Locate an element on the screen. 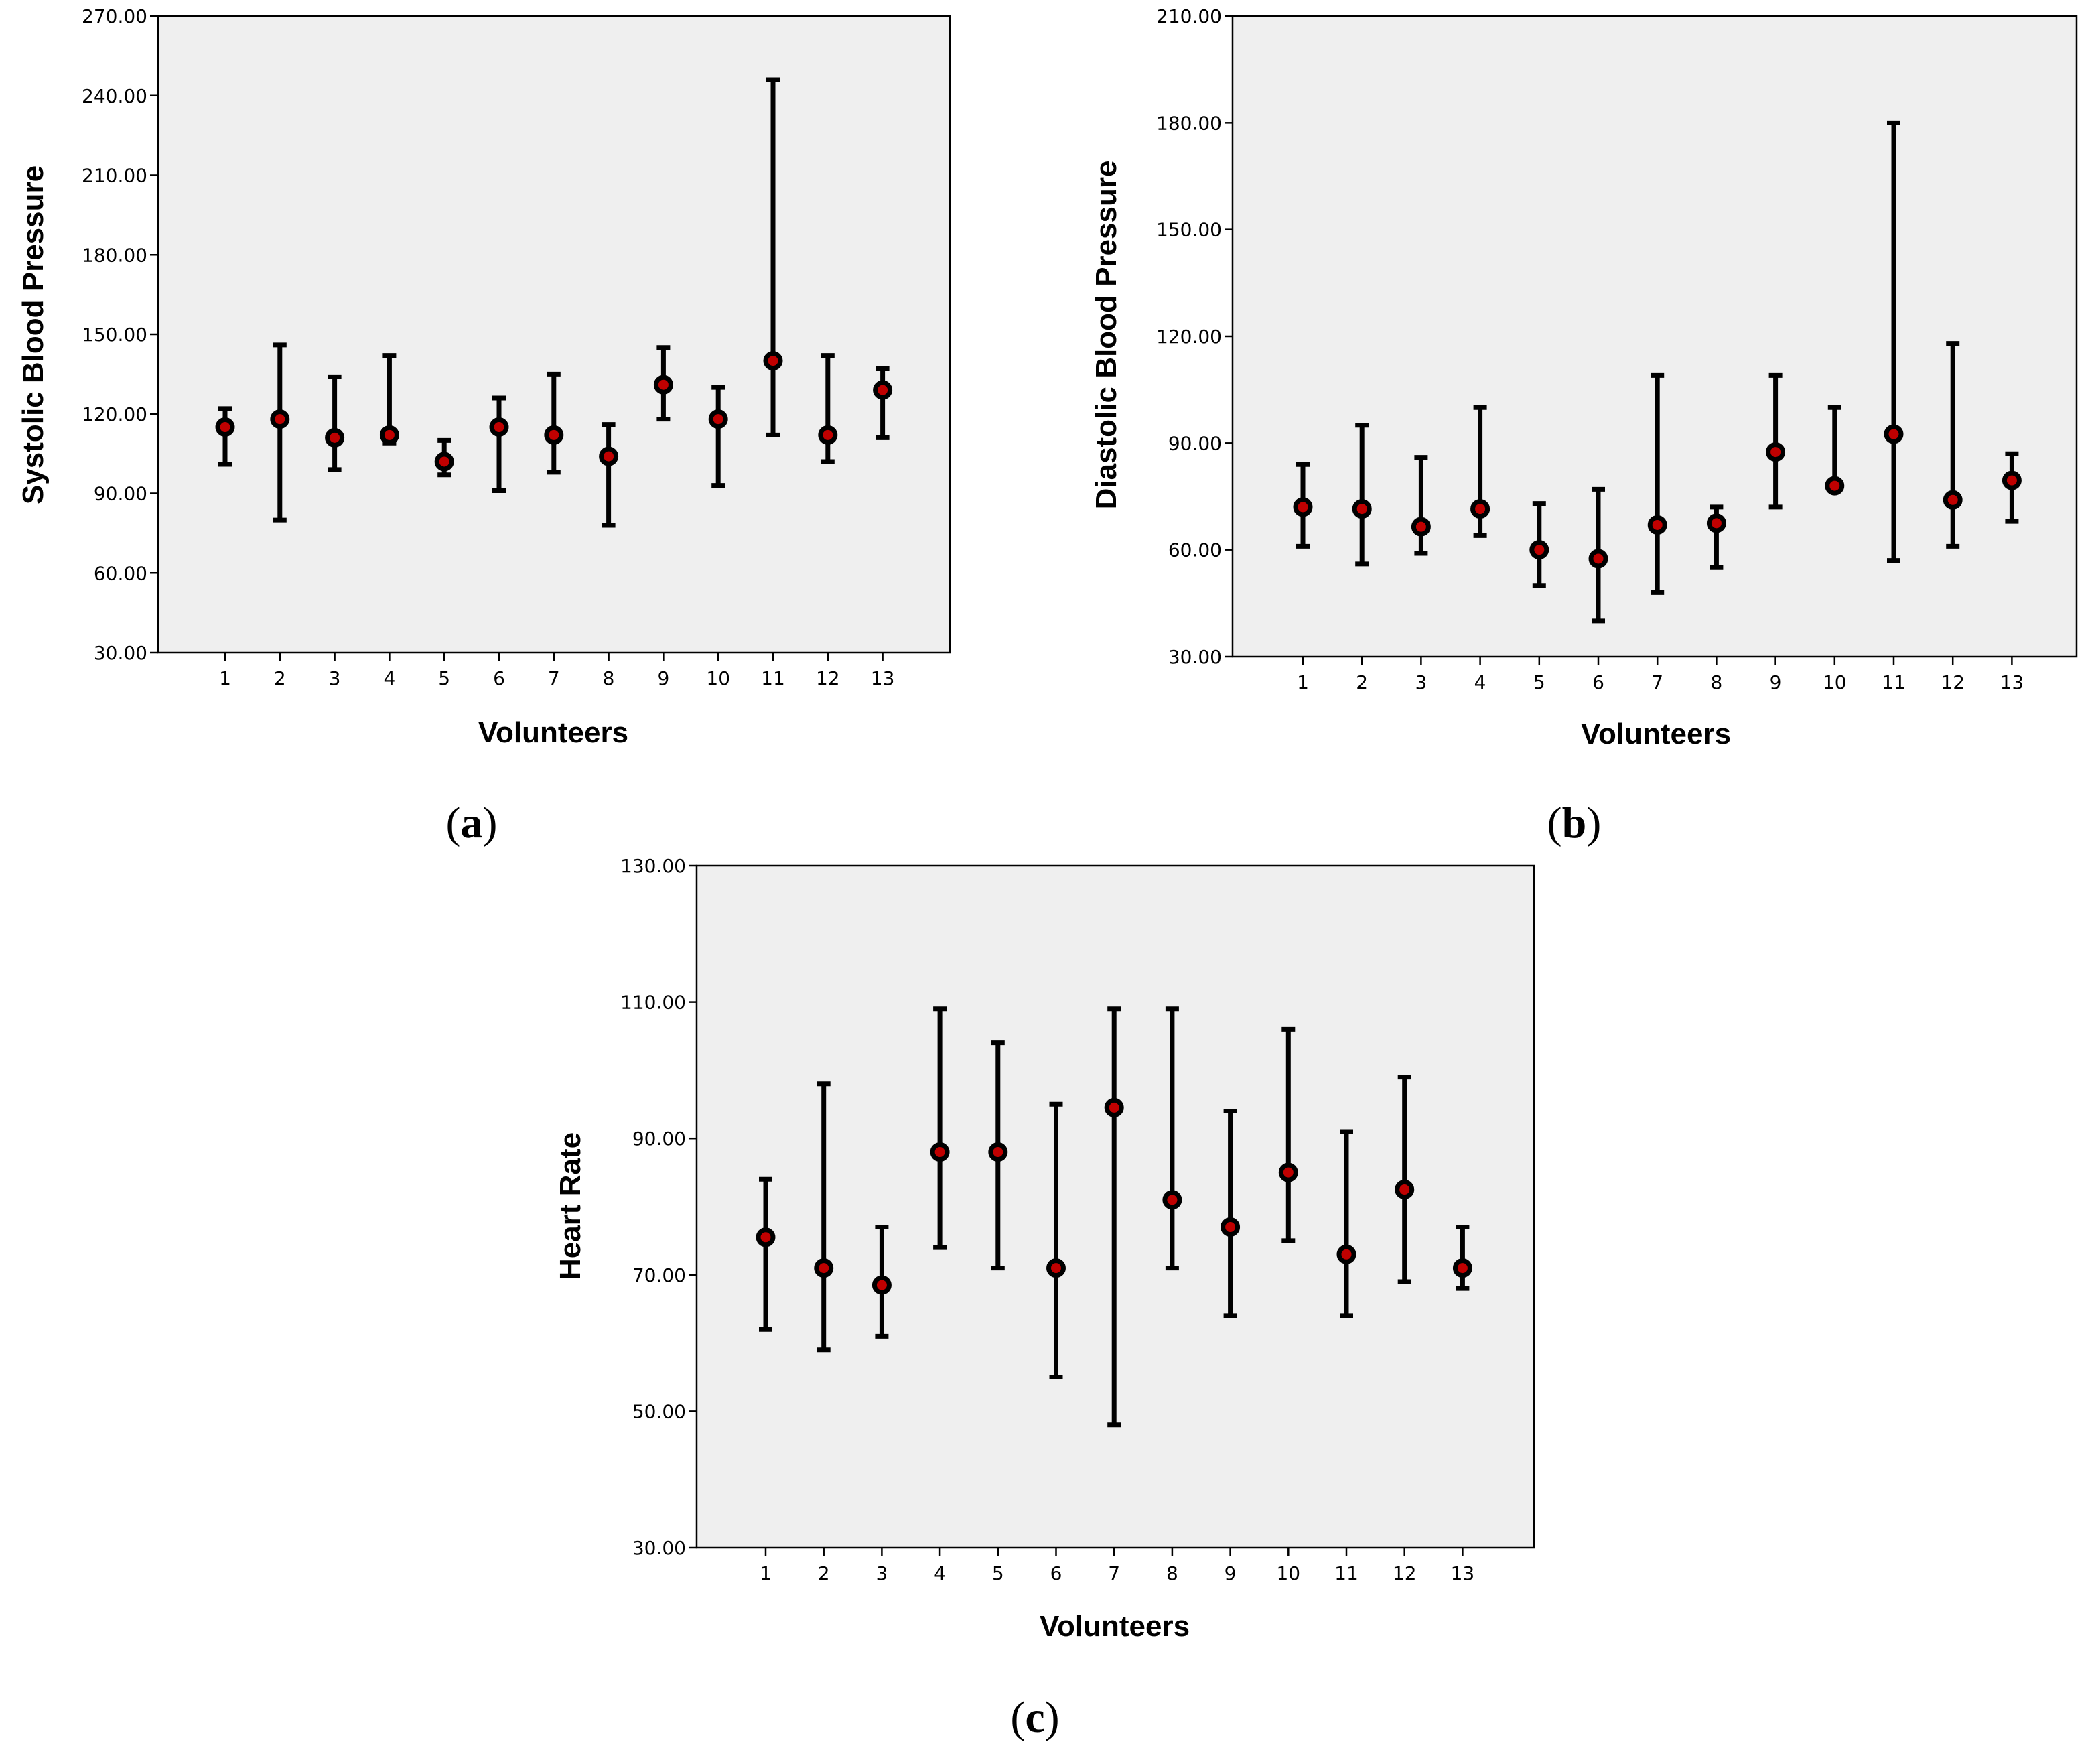 Image resolution: width=2090 pixels, height=1764 pixels. y-tick-label: 70.00 is located at coordinates (659, 1275).